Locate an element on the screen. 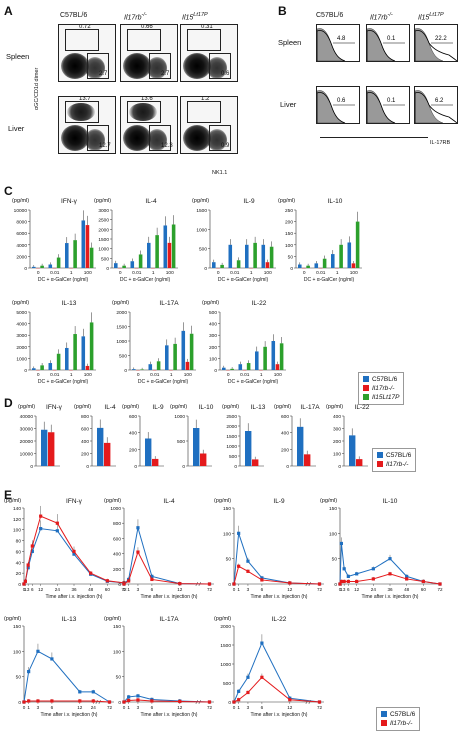 The image size is (467, 737). y-tick-label: 600 is located at coordinates (285, 417).